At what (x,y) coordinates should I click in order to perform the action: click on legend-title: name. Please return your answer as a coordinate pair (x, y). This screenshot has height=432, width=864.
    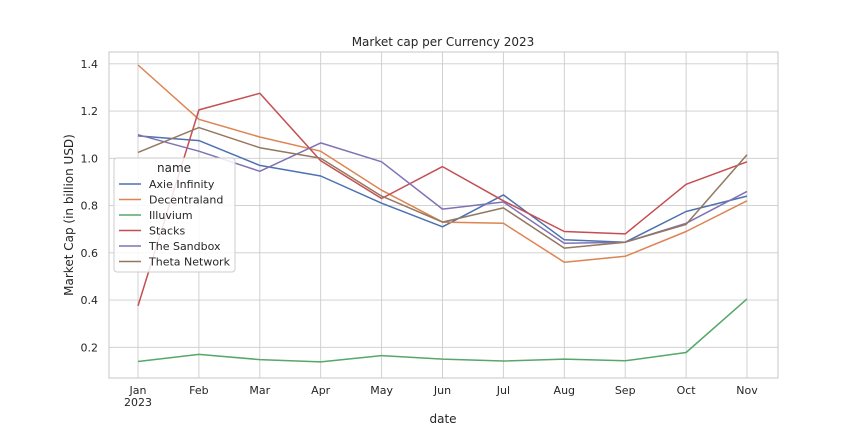
    Looking at the image, I should click on (174, 168).